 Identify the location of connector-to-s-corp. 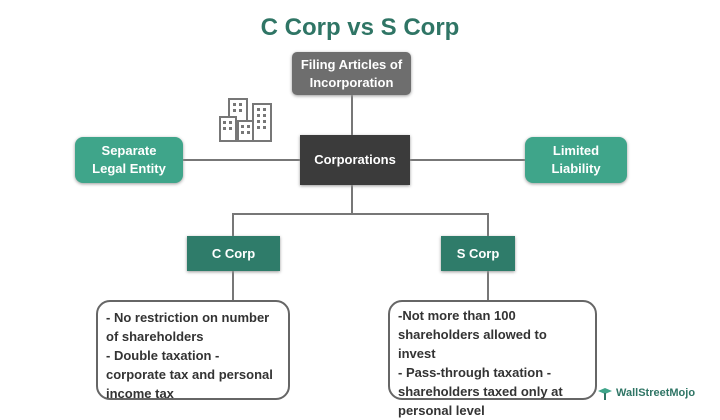
(488, 224).